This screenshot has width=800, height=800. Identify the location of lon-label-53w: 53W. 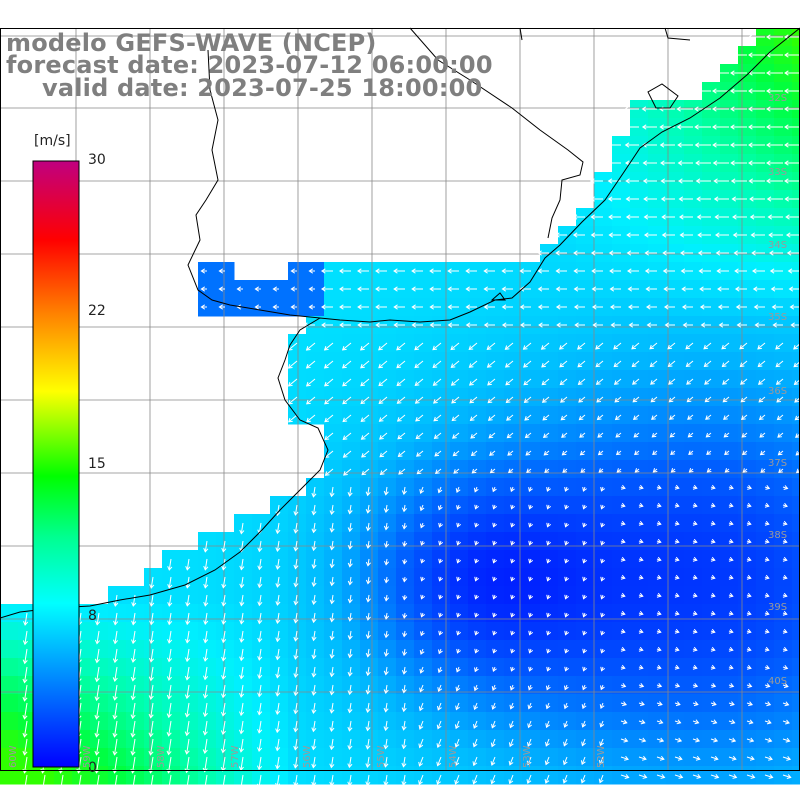
(527, 756).